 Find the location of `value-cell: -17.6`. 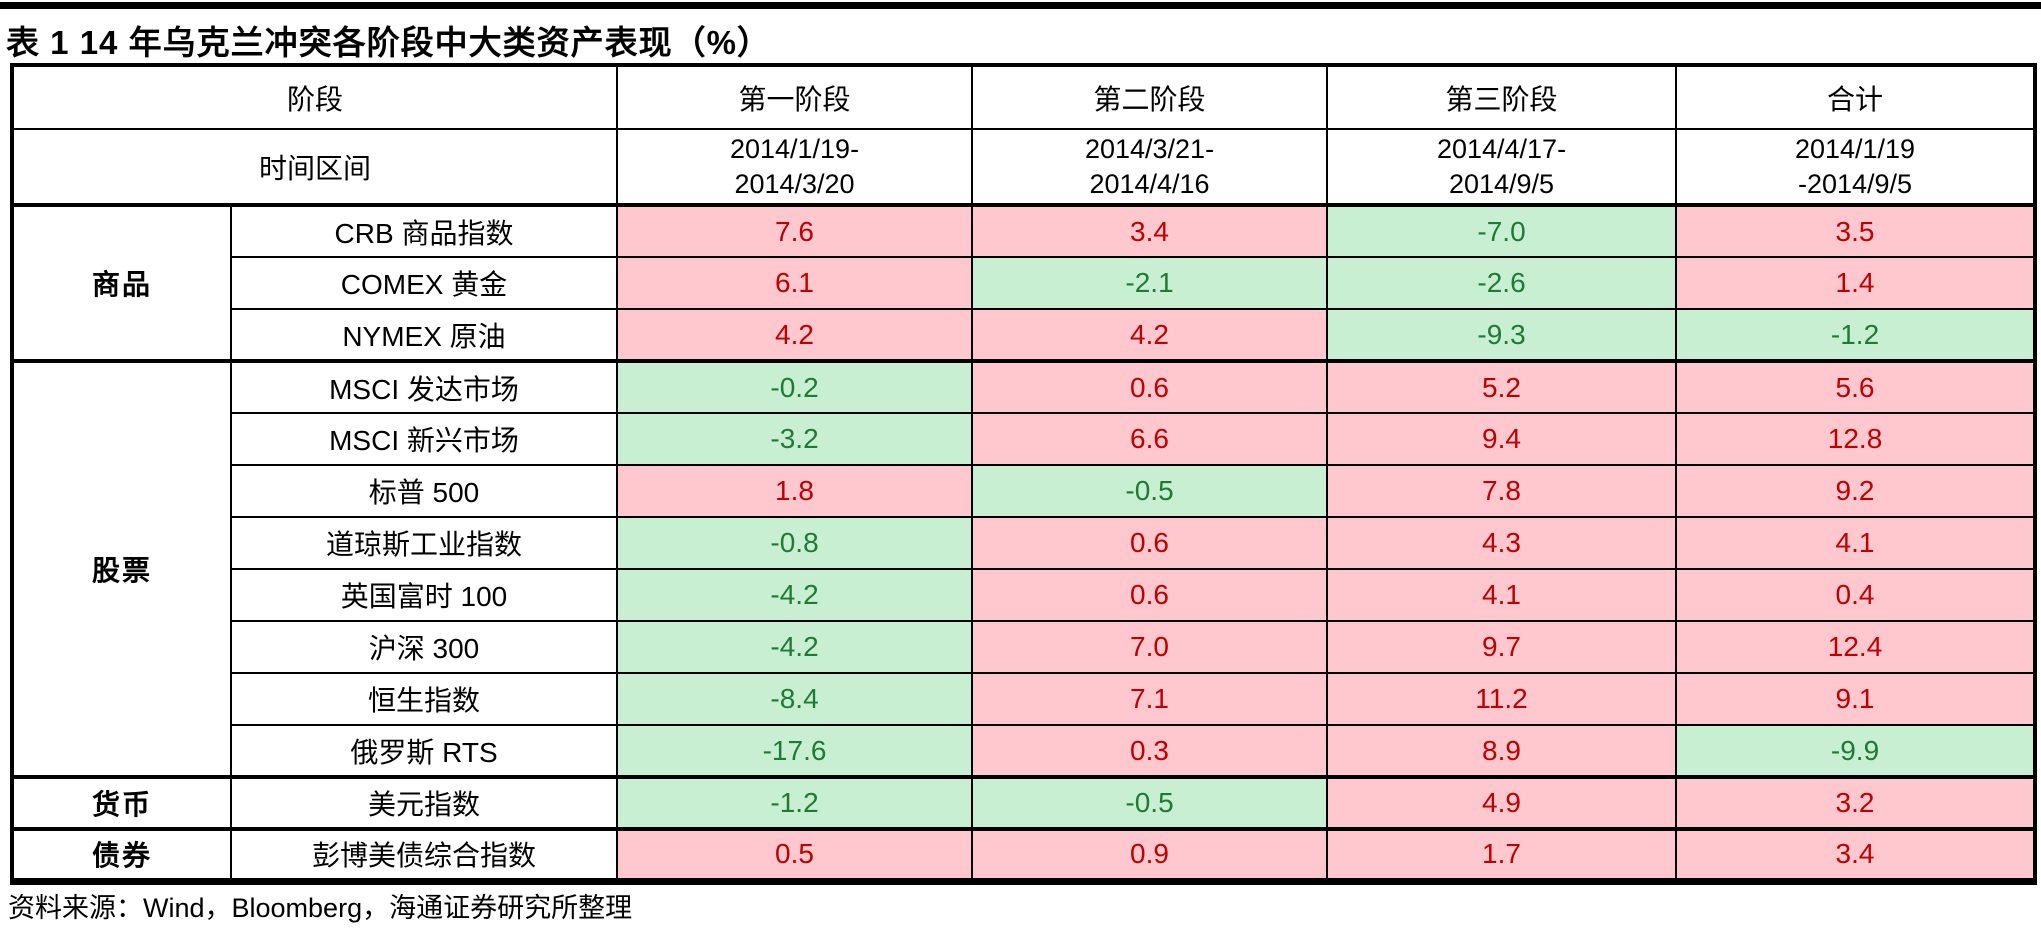

value-cell: -17.6 is located at coordinates (795, 751).